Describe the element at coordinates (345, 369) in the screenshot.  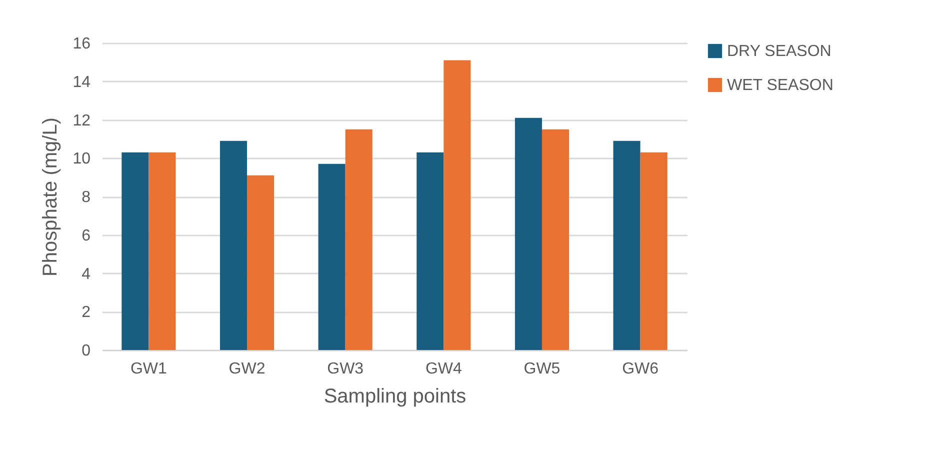
I see `x-tick-label: GW3` at that location.